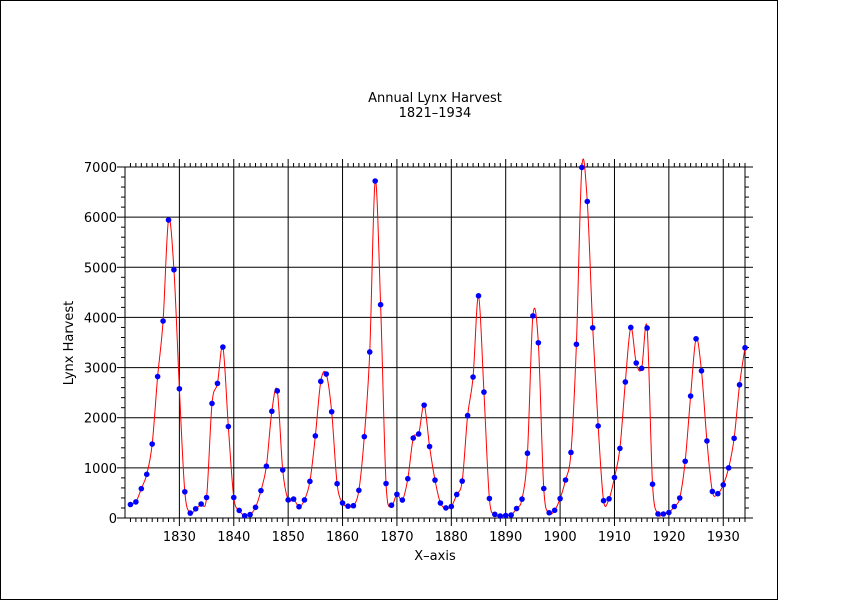 The height and width of the screenshot is (603, 853). Describe the element at coordinates (100, 419) in the screenshot. I see `y-tick-label: 2000` at that location.